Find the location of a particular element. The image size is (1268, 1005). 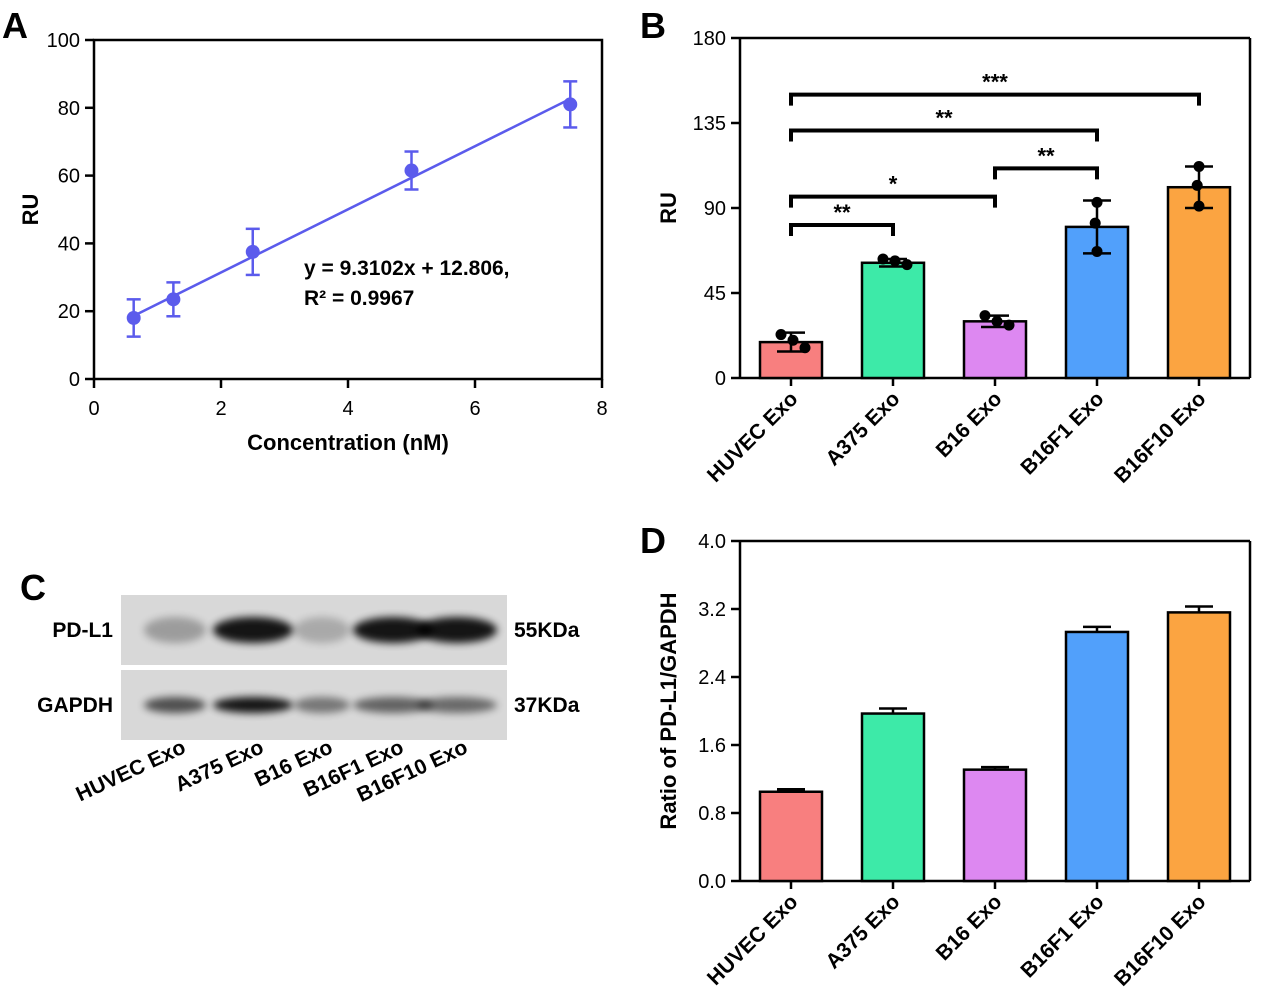

x-tick-label-a: 4 is located at coordinates (347, 409).